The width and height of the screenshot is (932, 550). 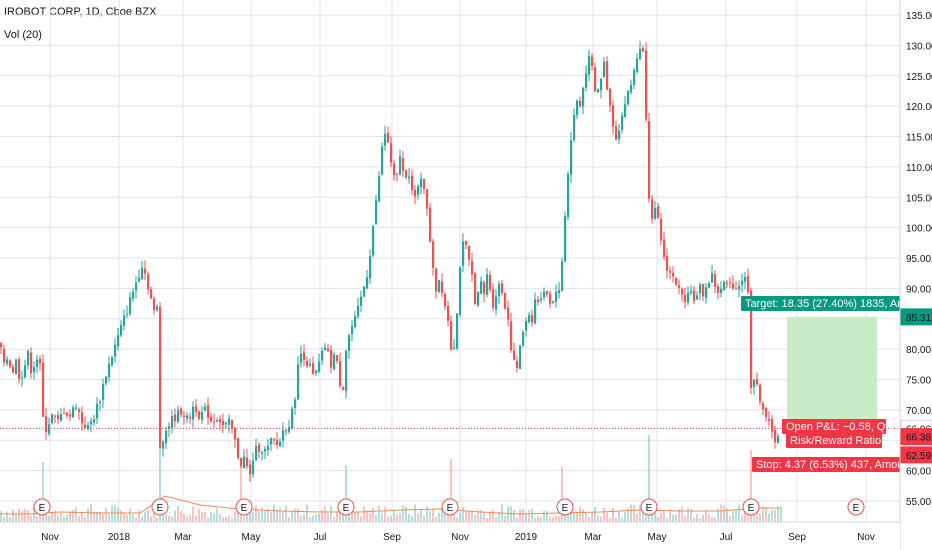 I want to click on y-tick-label: 135.00, so click(x=919, y=16).